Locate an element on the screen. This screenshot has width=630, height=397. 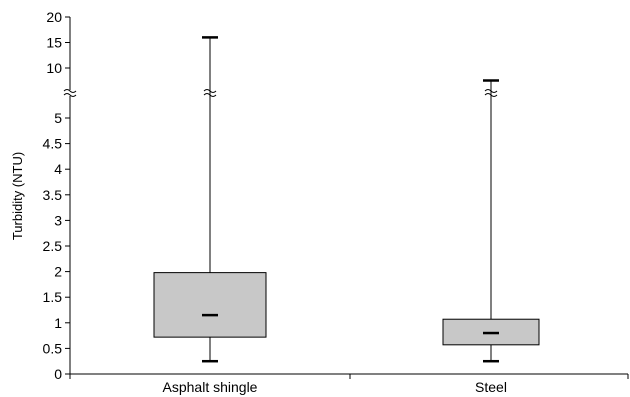
y-ticks: 0 0.5 1 1.5 2 2.5 3 3.5 4 4.5 5 10 15 20 is located at coordinates (56, 195).